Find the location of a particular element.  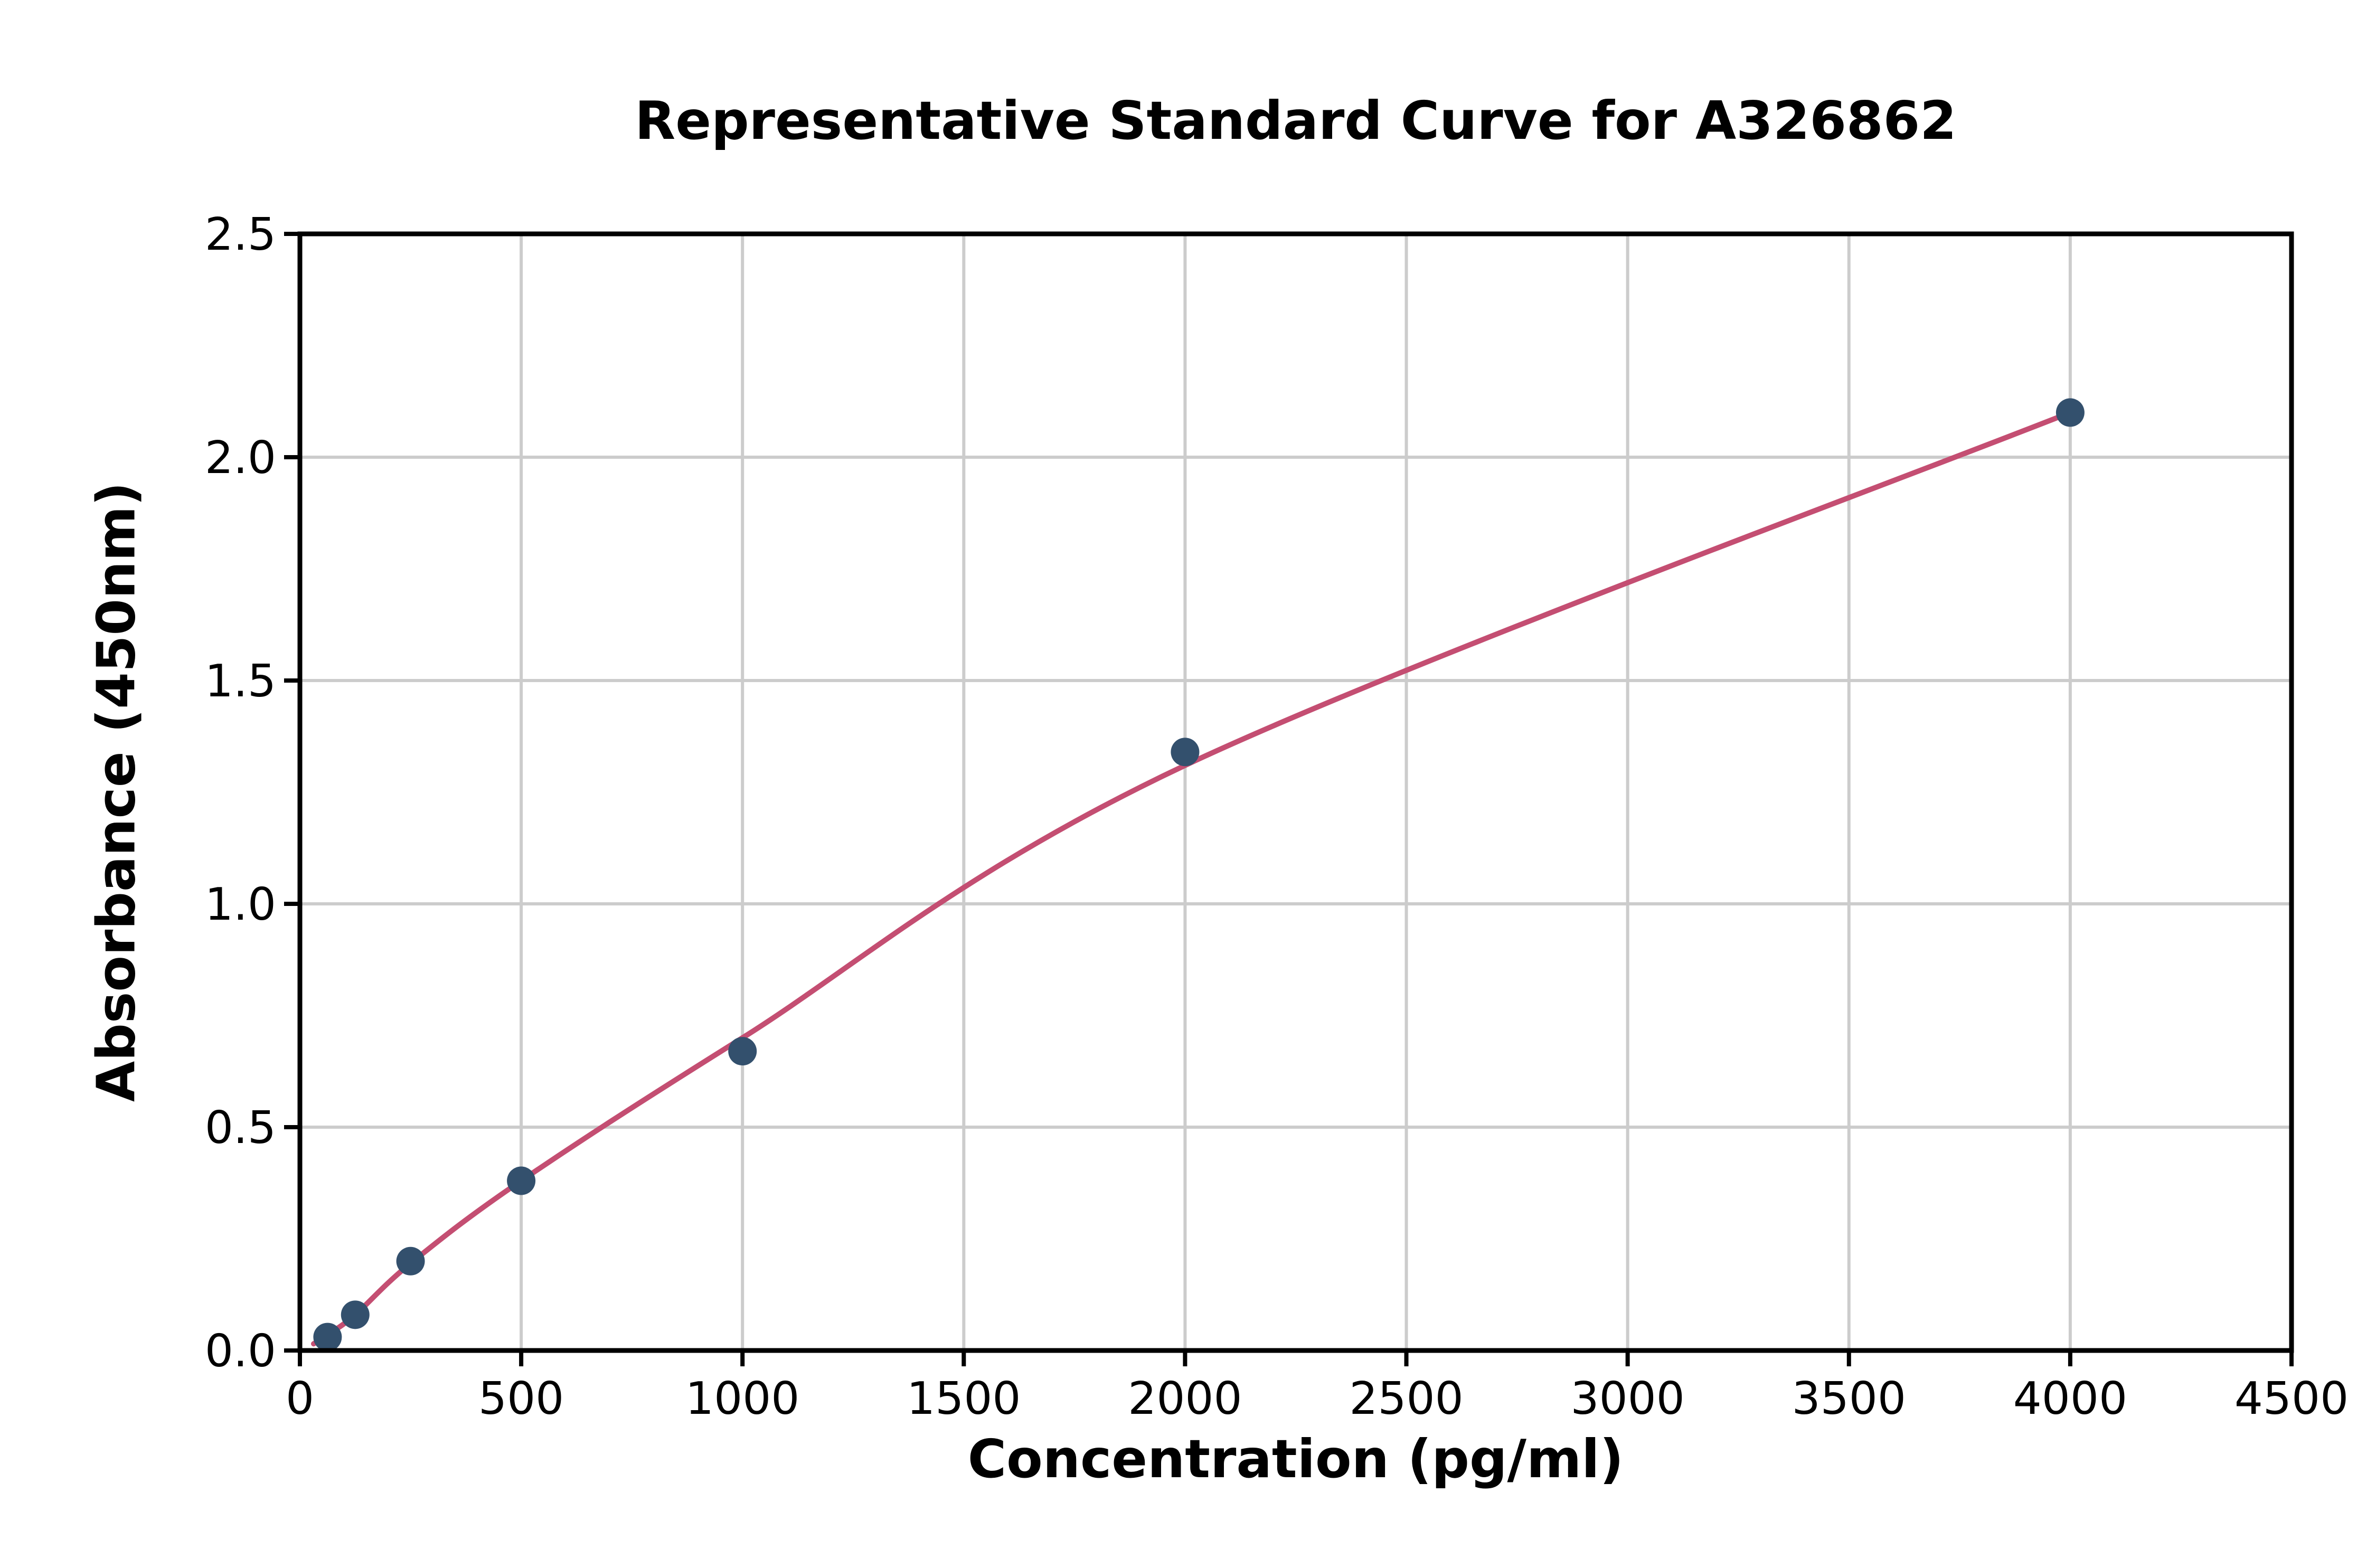

x-axis-label: Concentration (pg/ml) is located at coordinates (1296, 1459).